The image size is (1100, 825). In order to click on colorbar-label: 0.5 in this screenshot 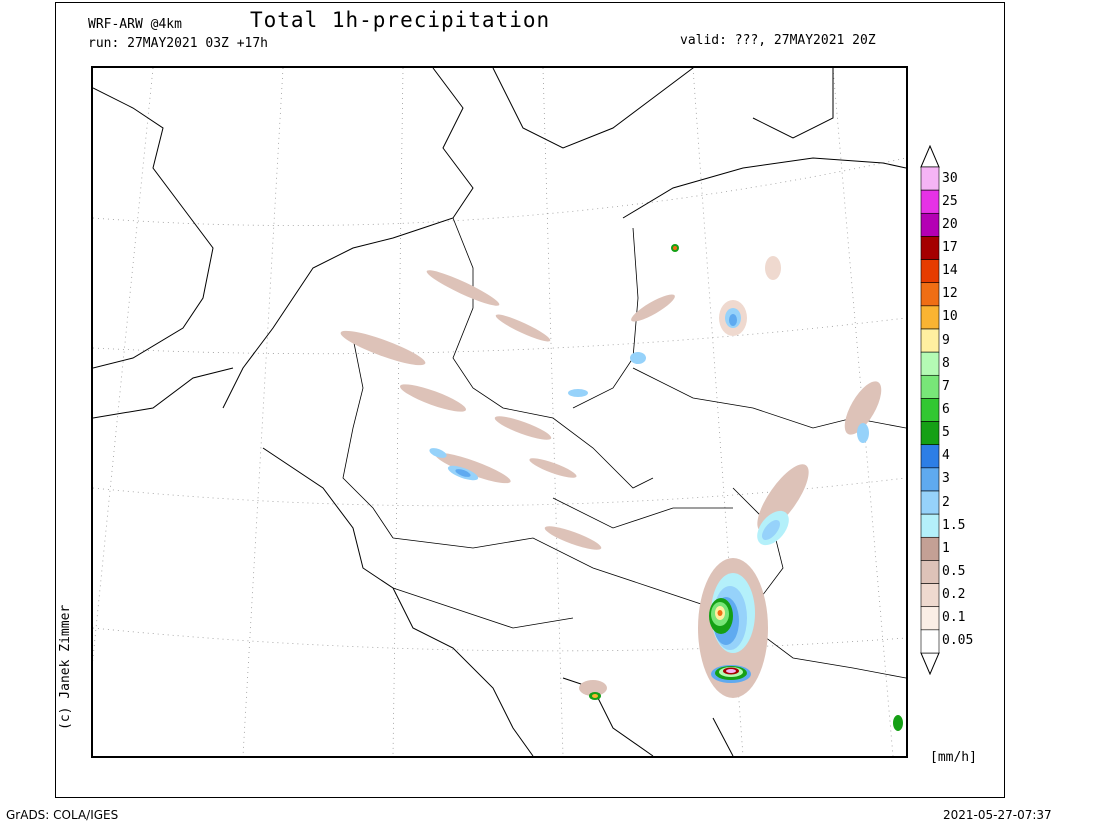, I will do `click(954, 571)`.